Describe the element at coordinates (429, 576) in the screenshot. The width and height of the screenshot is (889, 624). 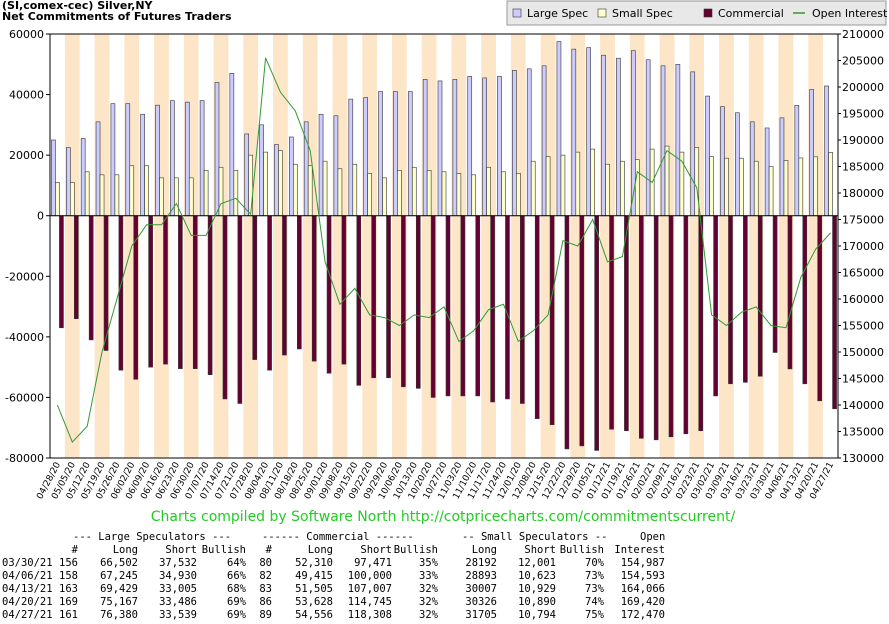
I see `table-cell: 33%` at that location.